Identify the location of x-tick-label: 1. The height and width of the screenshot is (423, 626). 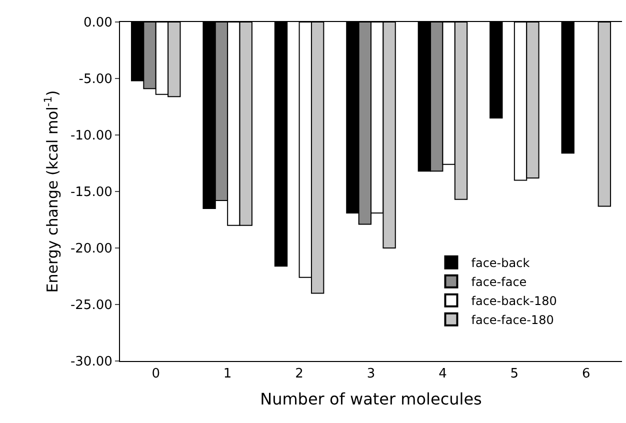
(227, 374).